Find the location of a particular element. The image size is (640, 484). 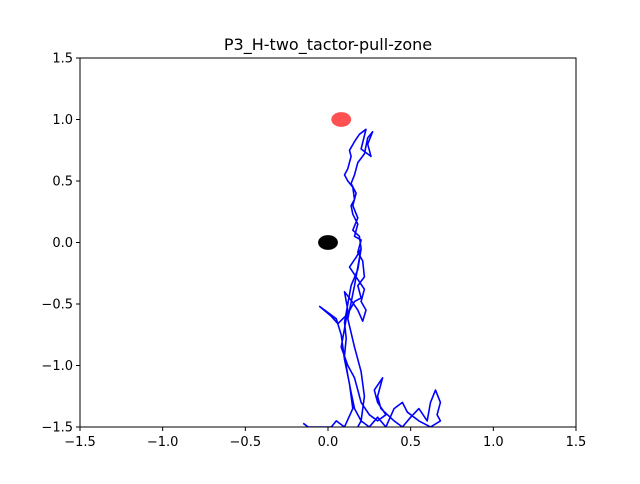

plot-content is located at coordinates (372, 269).